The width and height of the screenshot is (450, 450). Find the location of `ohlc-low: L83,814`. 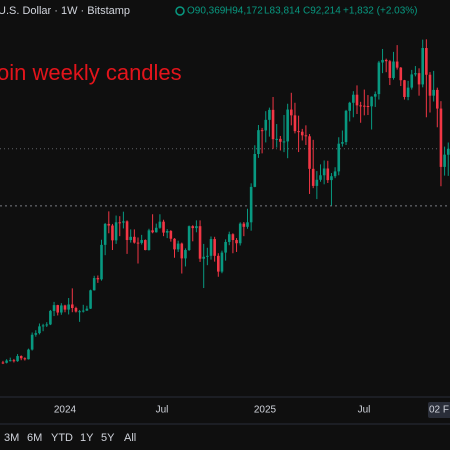

ohlc-low: L83,814 is located at coordinates (282, 11).